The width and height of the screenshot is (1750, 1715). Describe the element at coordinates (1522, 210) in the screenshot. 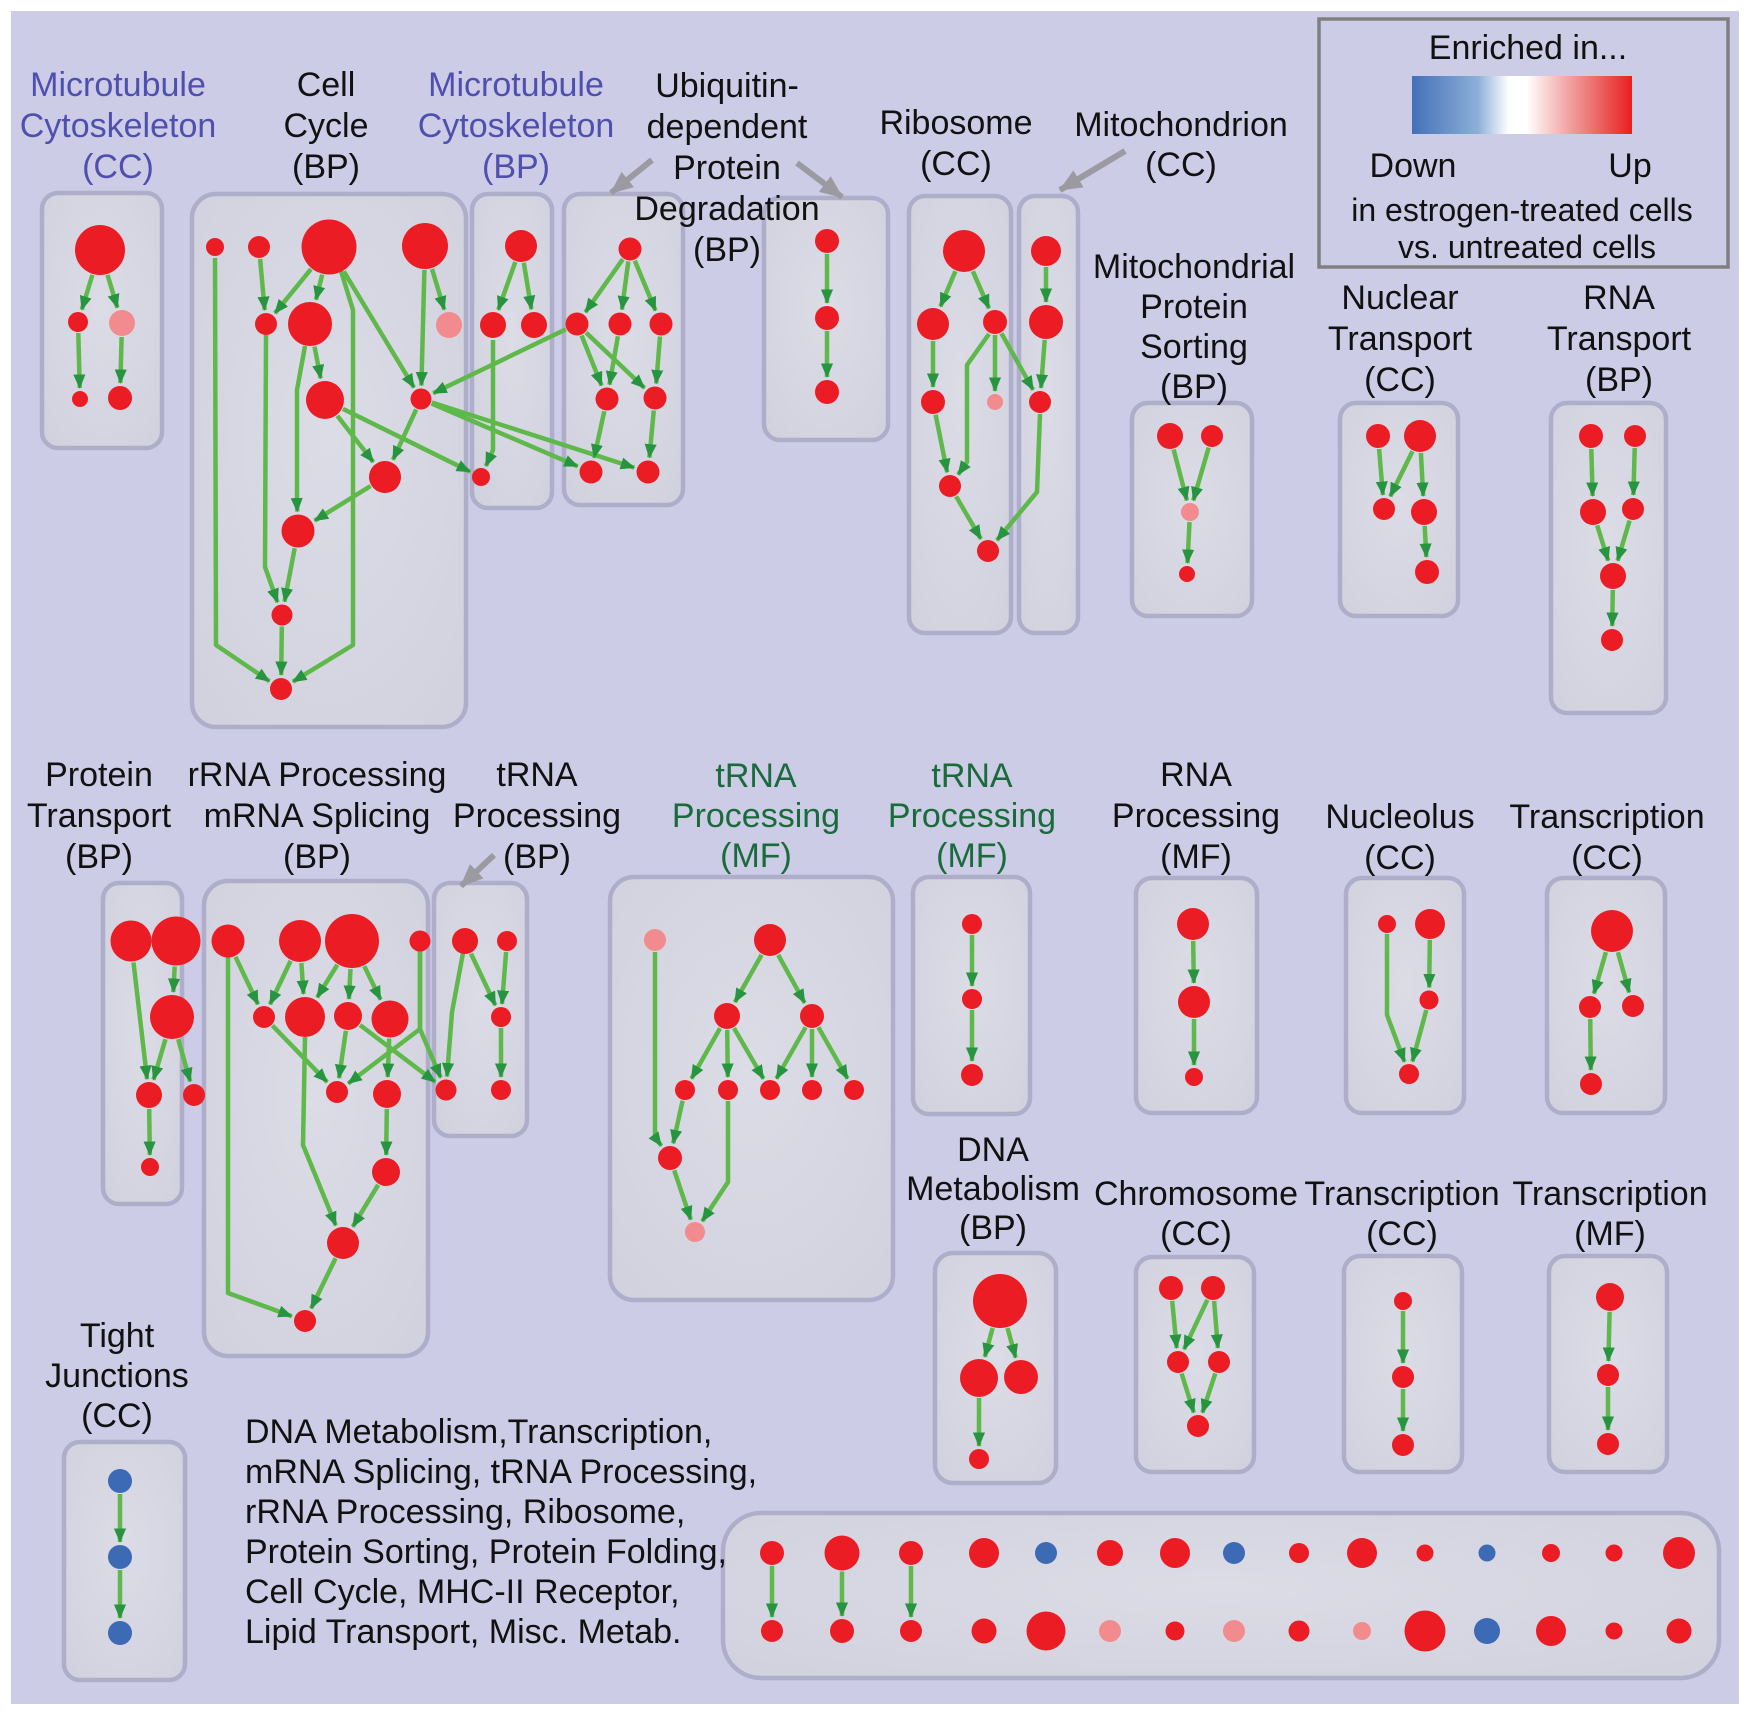

I see `svg-text: in estrogen-treated cells` at that location.